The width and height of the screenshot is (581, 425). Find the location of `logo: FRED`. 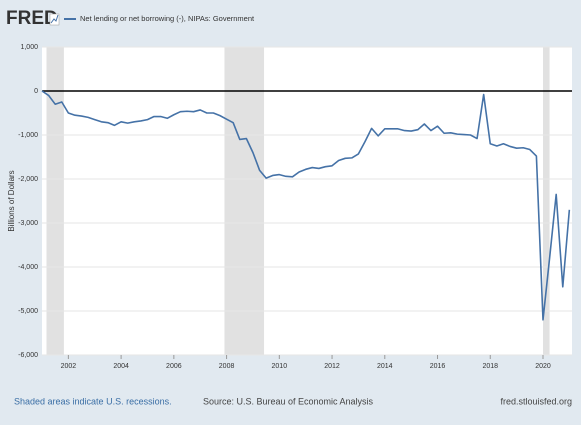

logo: FRED is located at coordinates (32, 18).